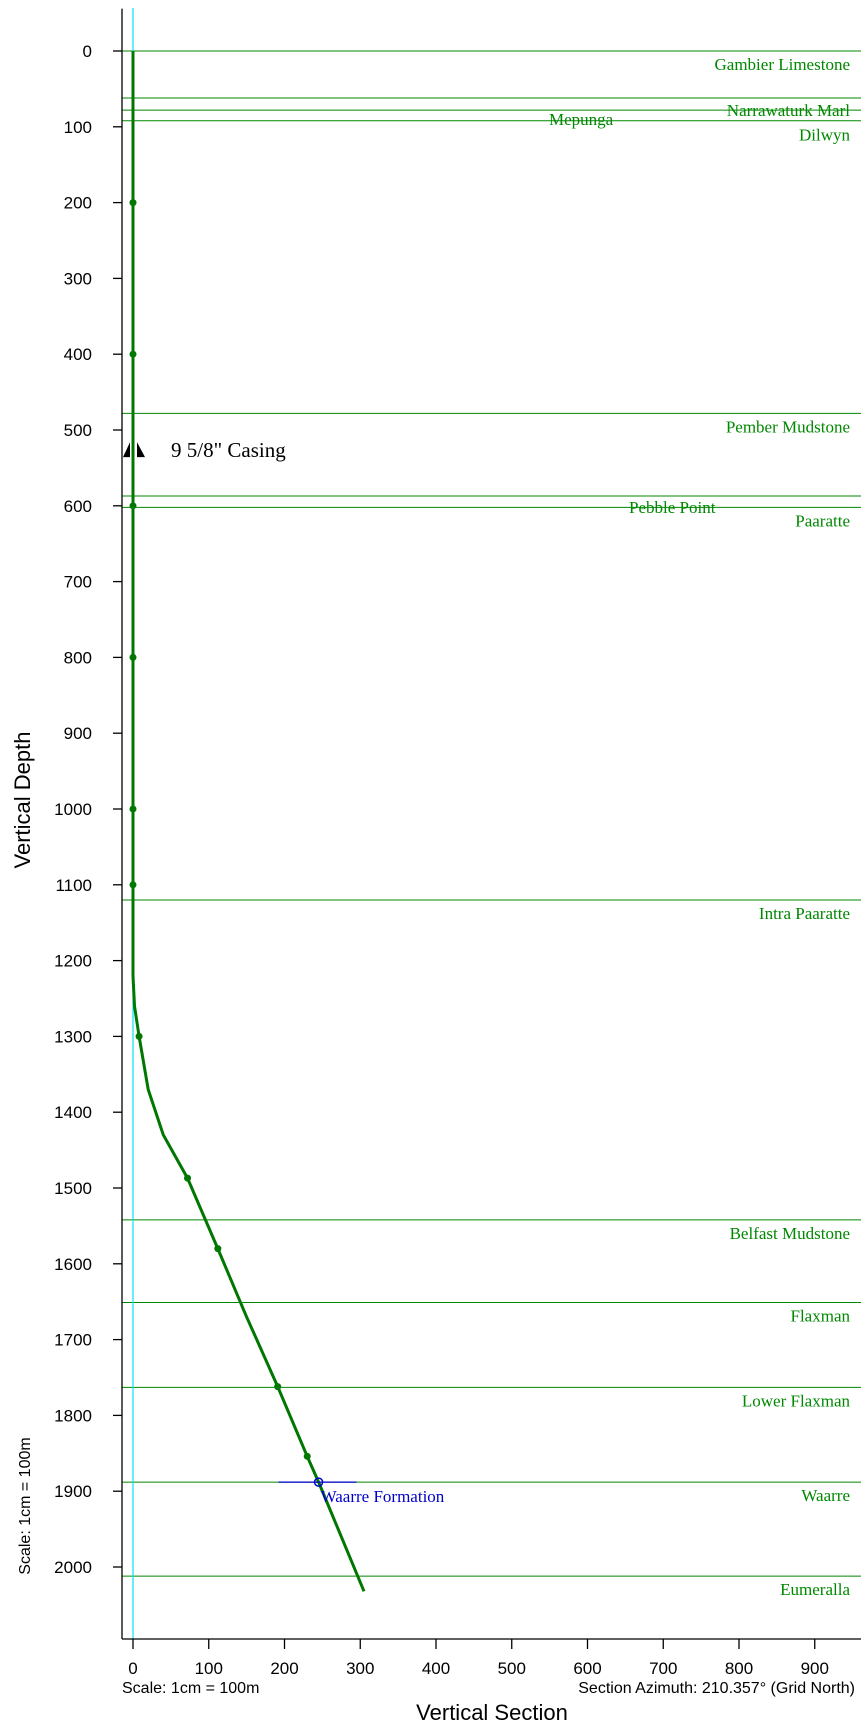 The height and width of the screenshot is (1724, 861). I want to click on y-tick-label: 1500, so click(73, 1188).